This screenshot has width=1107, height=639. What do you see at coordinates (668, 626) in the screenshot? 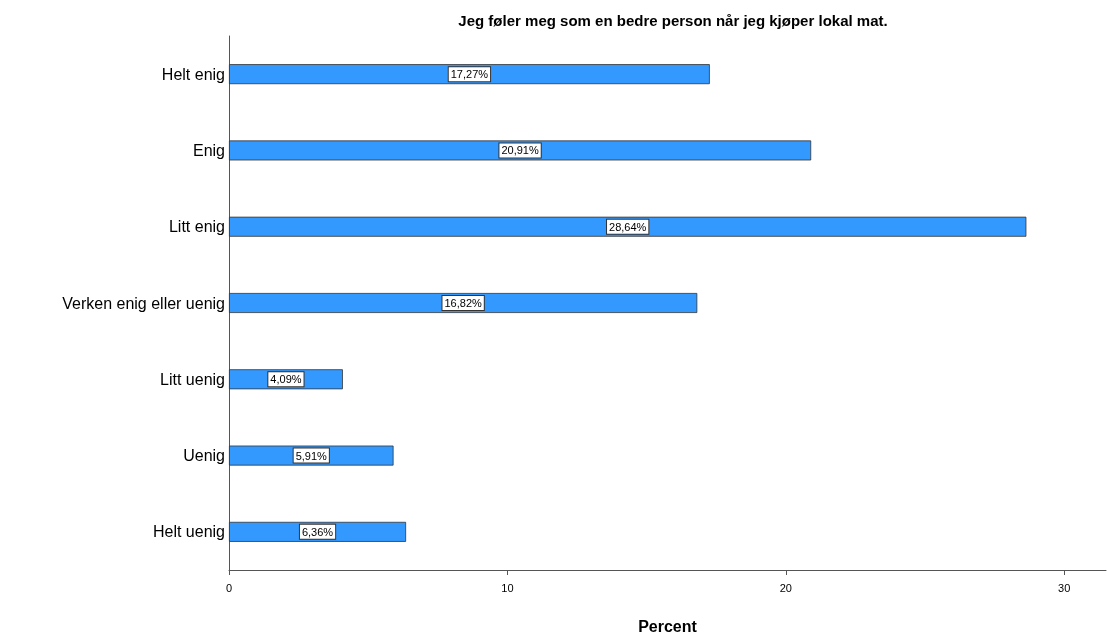
I see `x-axis-title: Percent` at bounding box center [668, 626].